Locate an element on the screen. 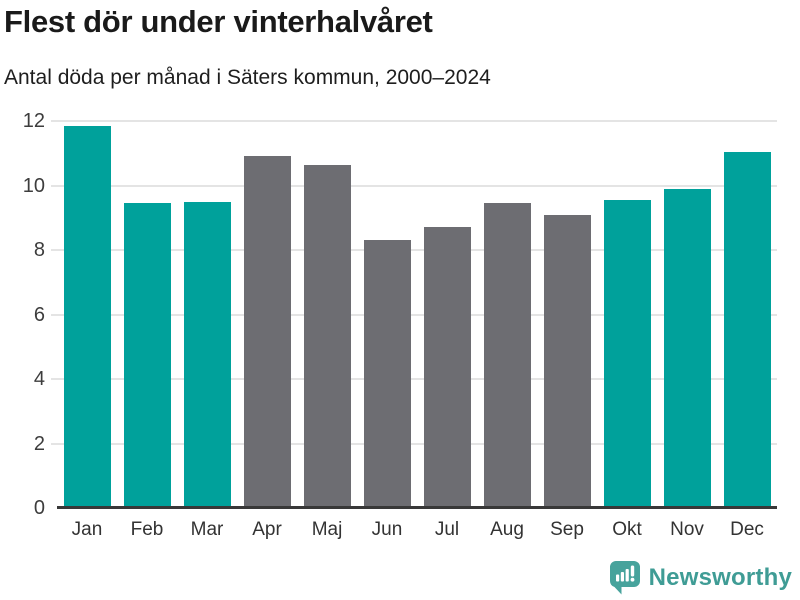 The height and width of the screenshot is (600, 800). x-axis-label-apr: Apr is located at coordinates (267, 529).